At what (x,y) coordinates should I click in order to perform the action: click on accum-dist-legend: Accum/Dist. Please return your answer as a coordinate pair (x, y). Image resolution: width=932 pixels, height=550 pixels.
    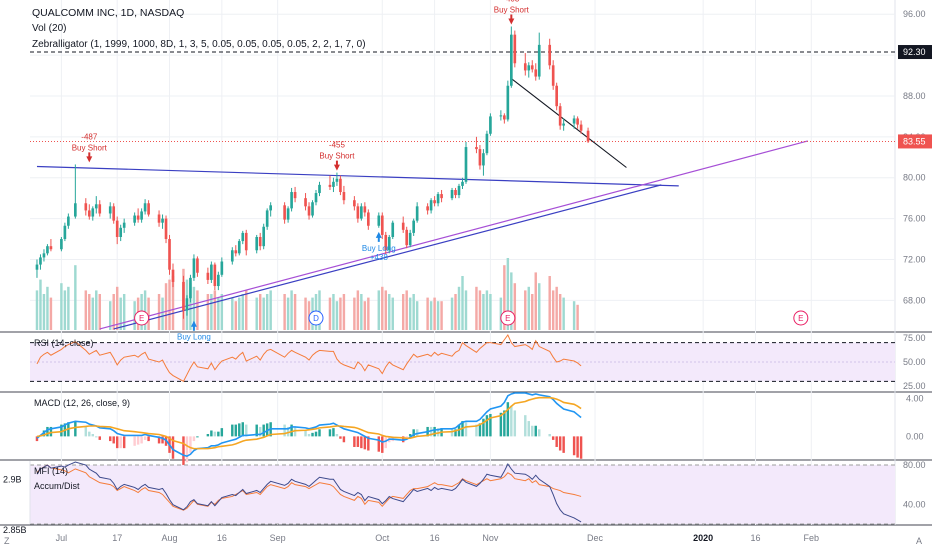
    Looking at the image, I should click on (57, 486).